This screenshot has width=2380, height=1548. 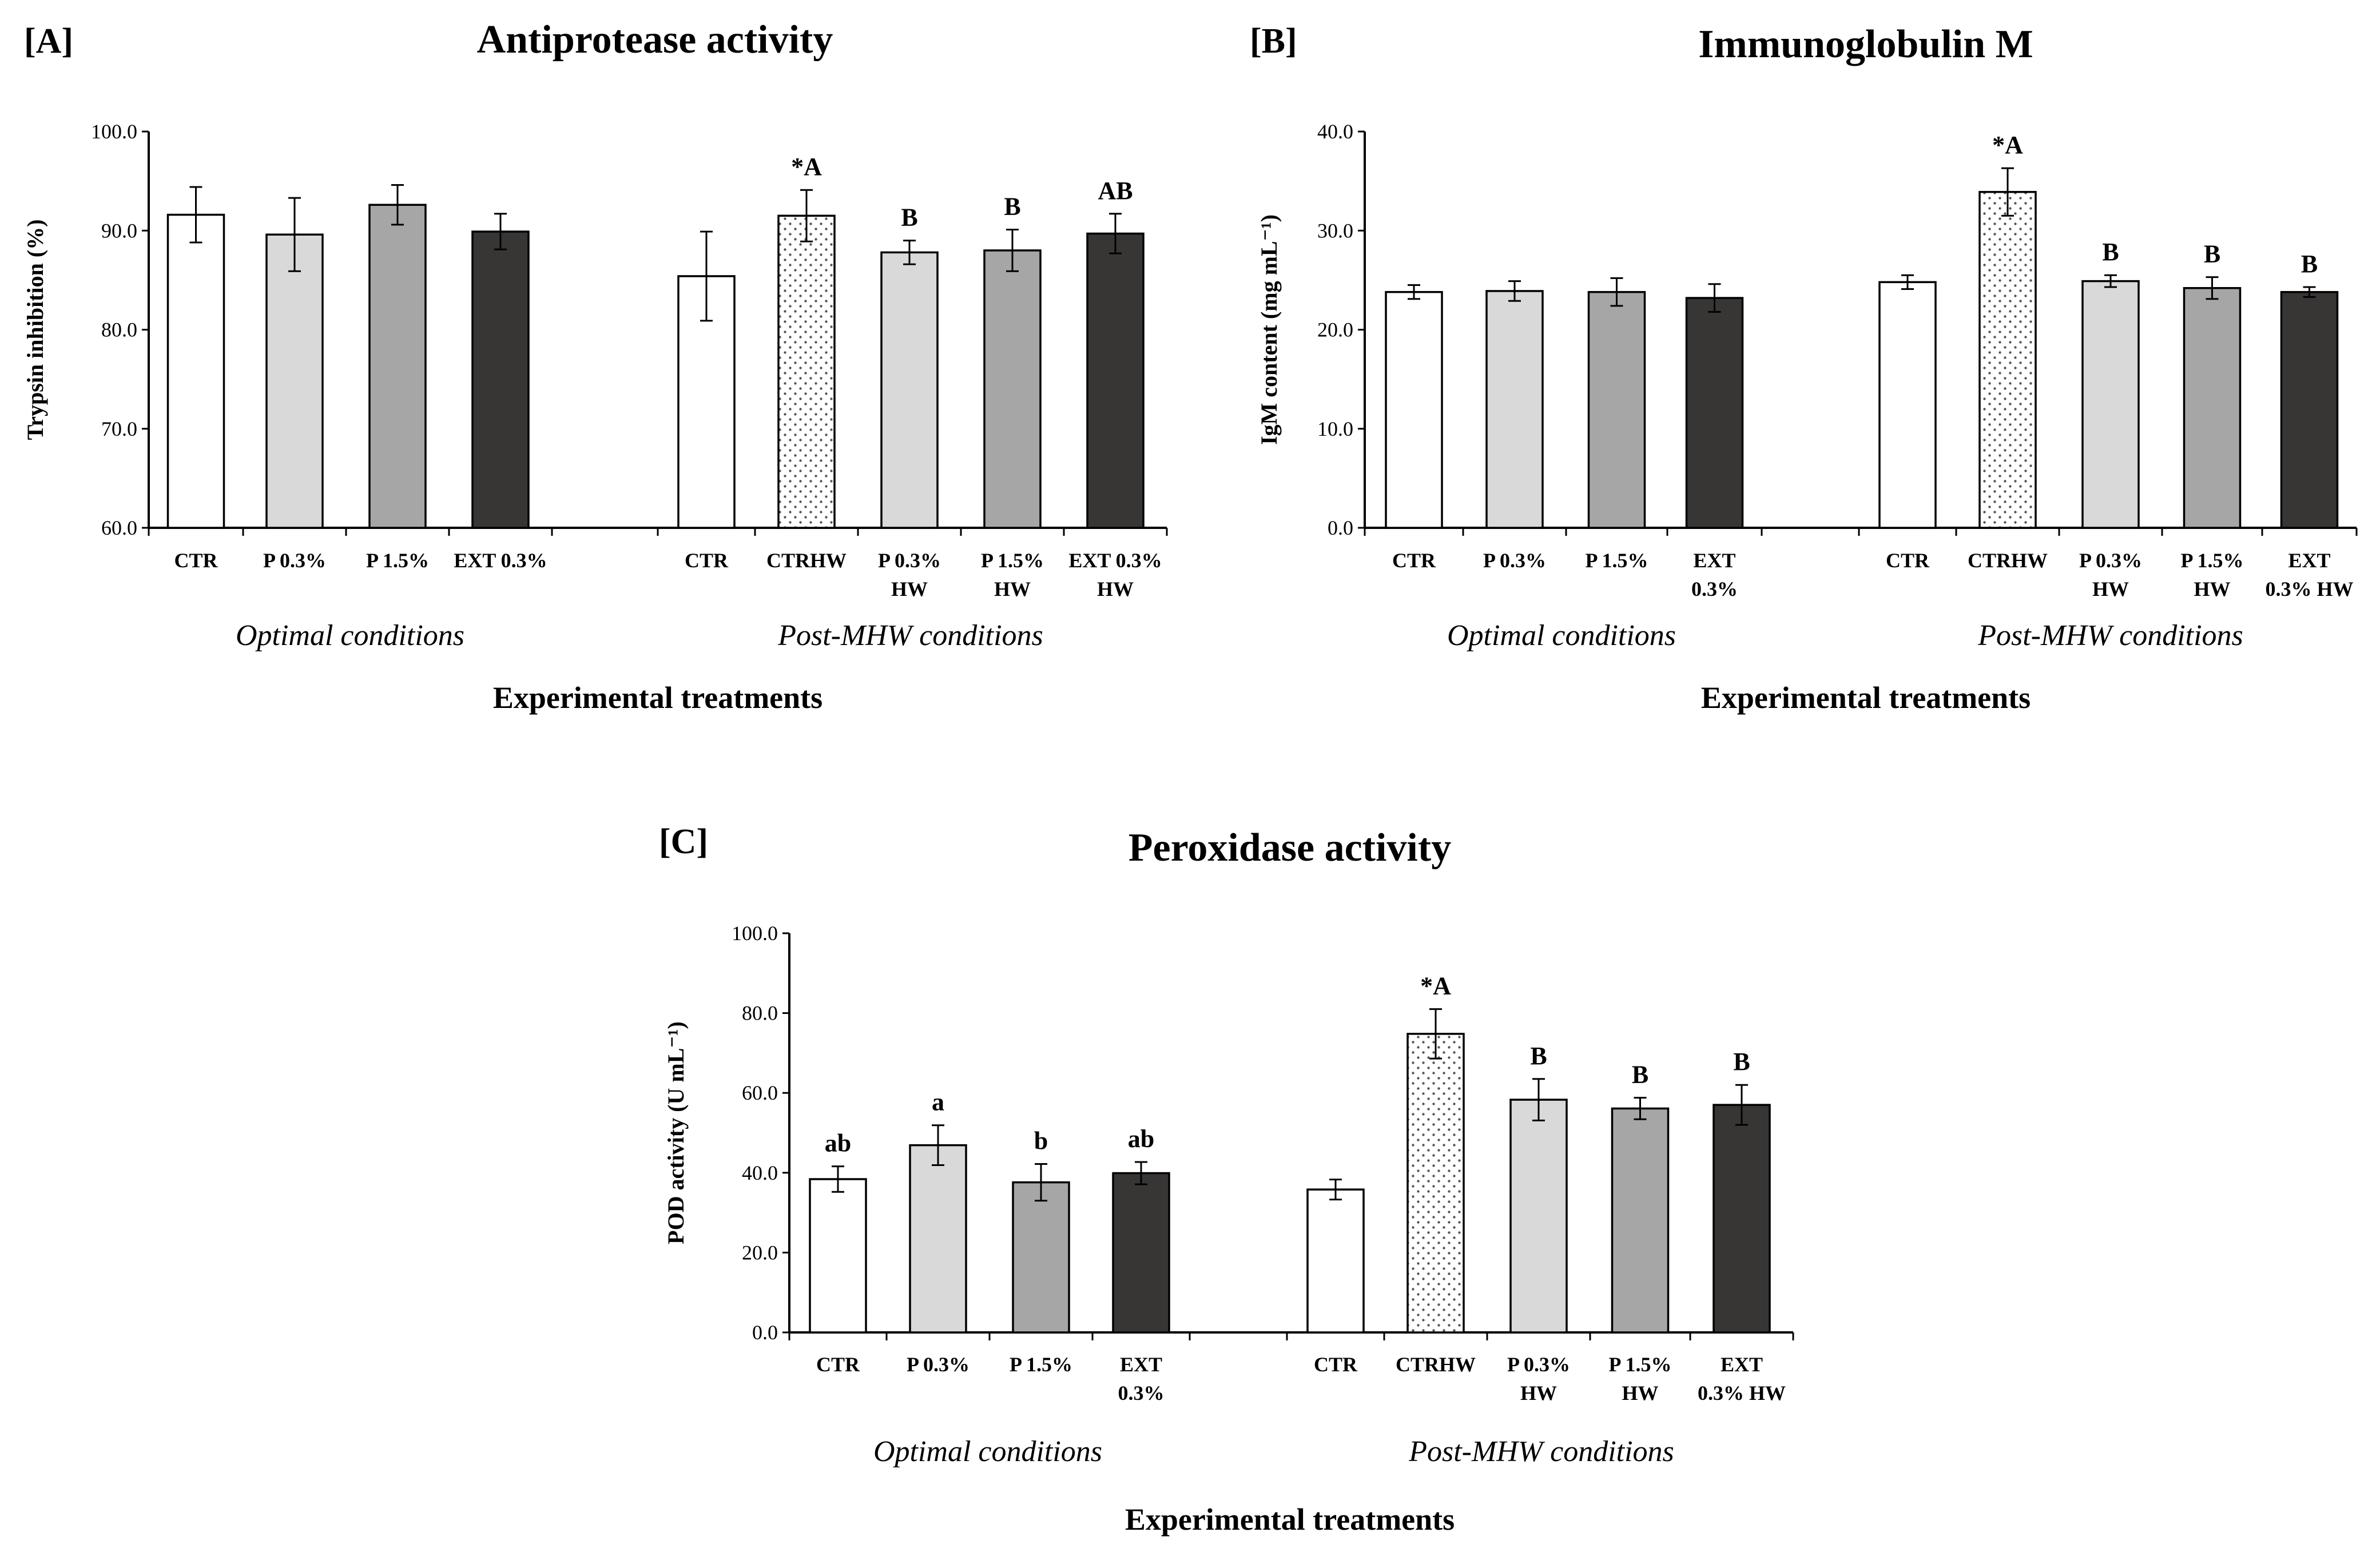 I want to click on panel-tag: [A], so click(x=48, y=41).